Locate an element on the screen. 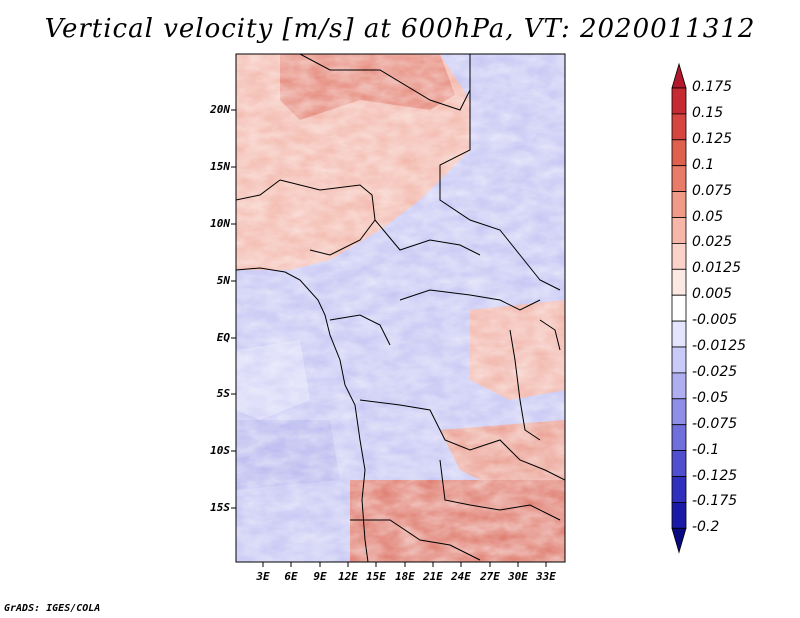 This screenshot has height=618, width=800. colorbar-bottom-arrow is located at coordinates (679, 540).